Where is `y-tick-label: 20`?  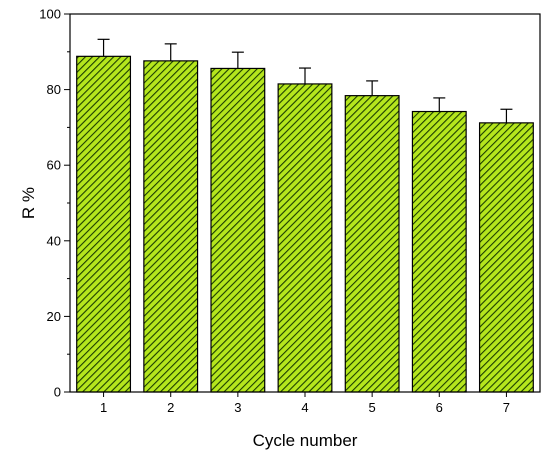
y-tick-label: 20 is located at coordinates (54, 316).